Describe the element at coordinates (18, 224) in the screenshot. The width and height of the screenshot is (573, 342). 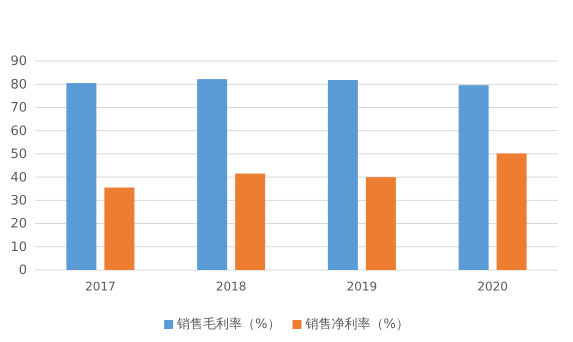
I see `y-tick-label: 20` at that location.